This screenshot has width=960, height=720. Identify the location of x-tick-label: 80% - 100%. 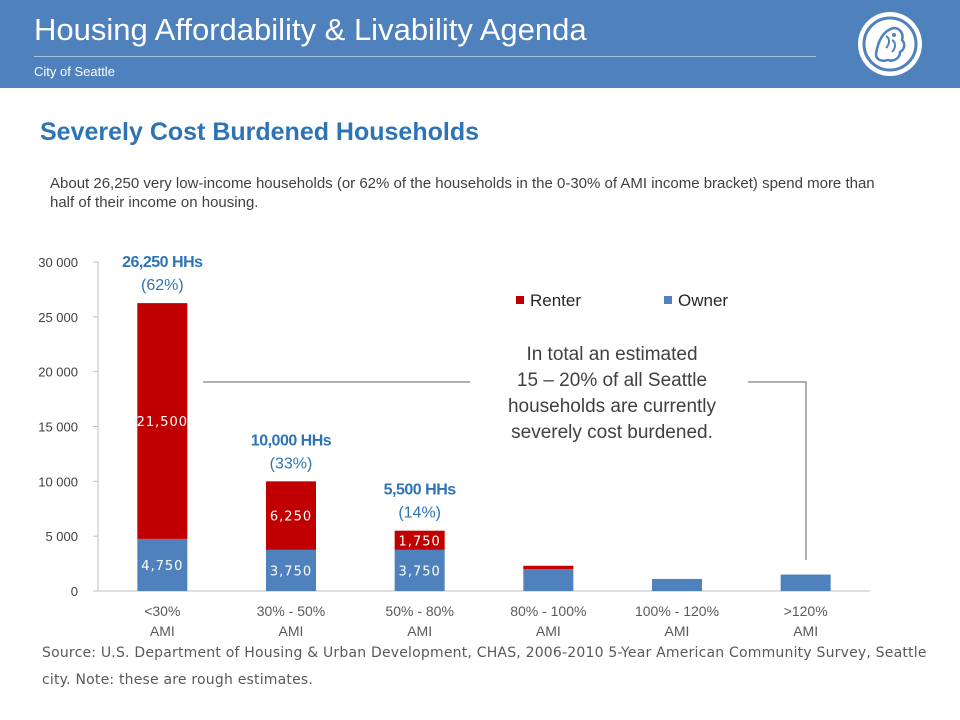
(548, 611).